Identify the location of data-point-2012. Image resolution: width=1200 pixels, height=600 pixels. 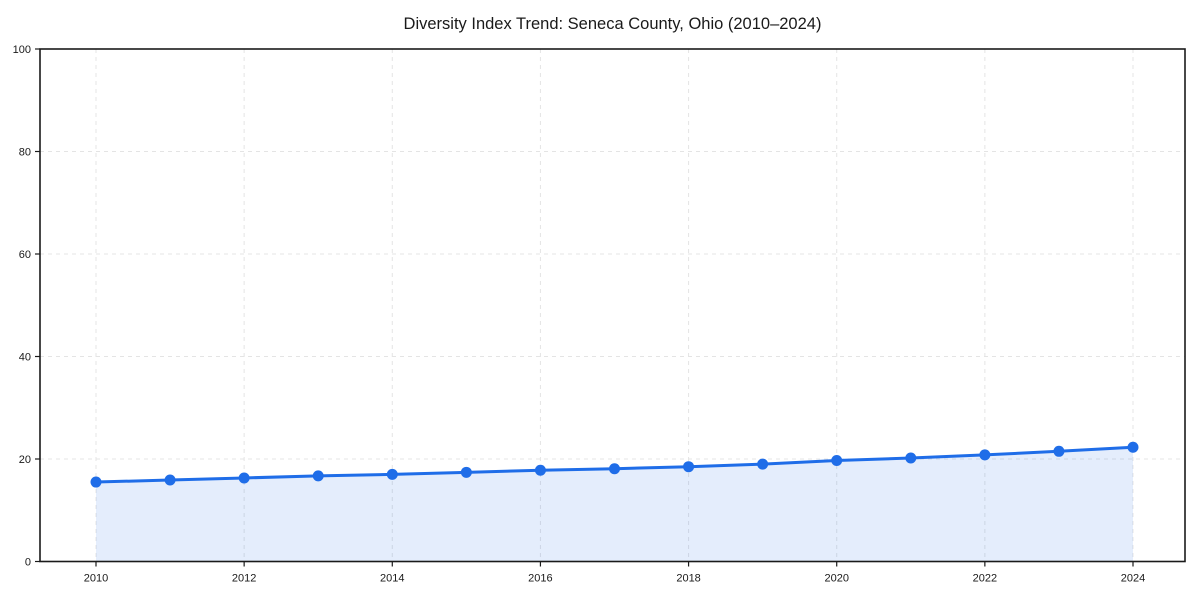
(244, 478).